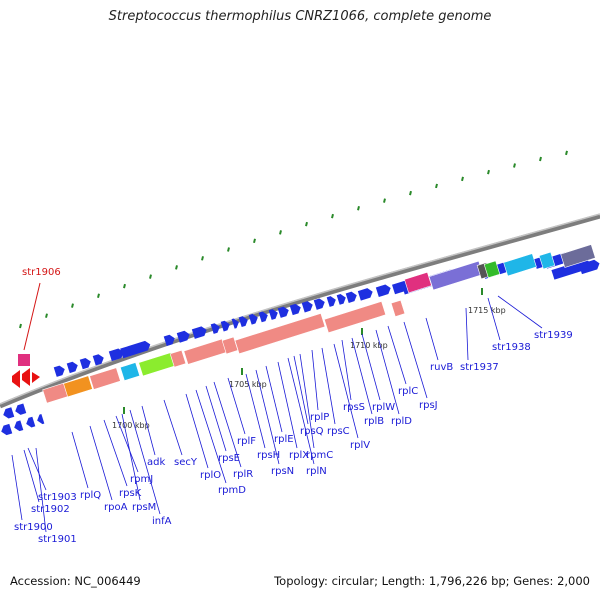 This screenshot has width=600, height=600. Describe the element at coordinates (210, 475) in the screenshot. I see `gene-label-rplO: rplO` at that location.